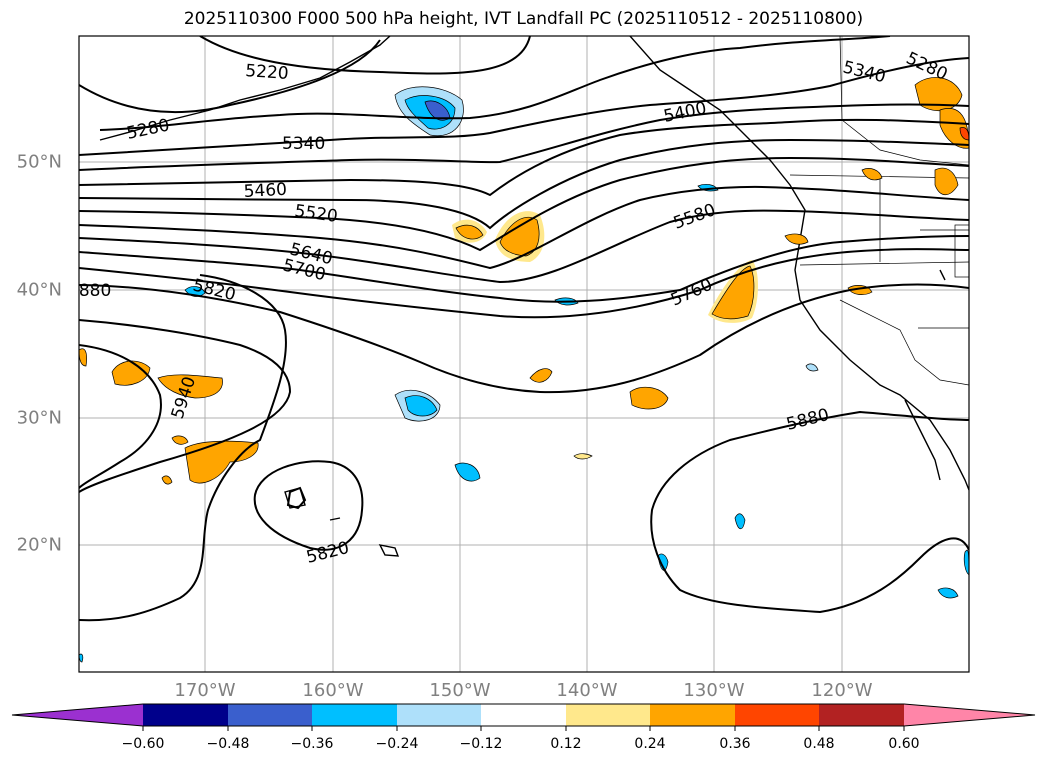  I want to click on lon-label: 130°W, so click(714, 690).